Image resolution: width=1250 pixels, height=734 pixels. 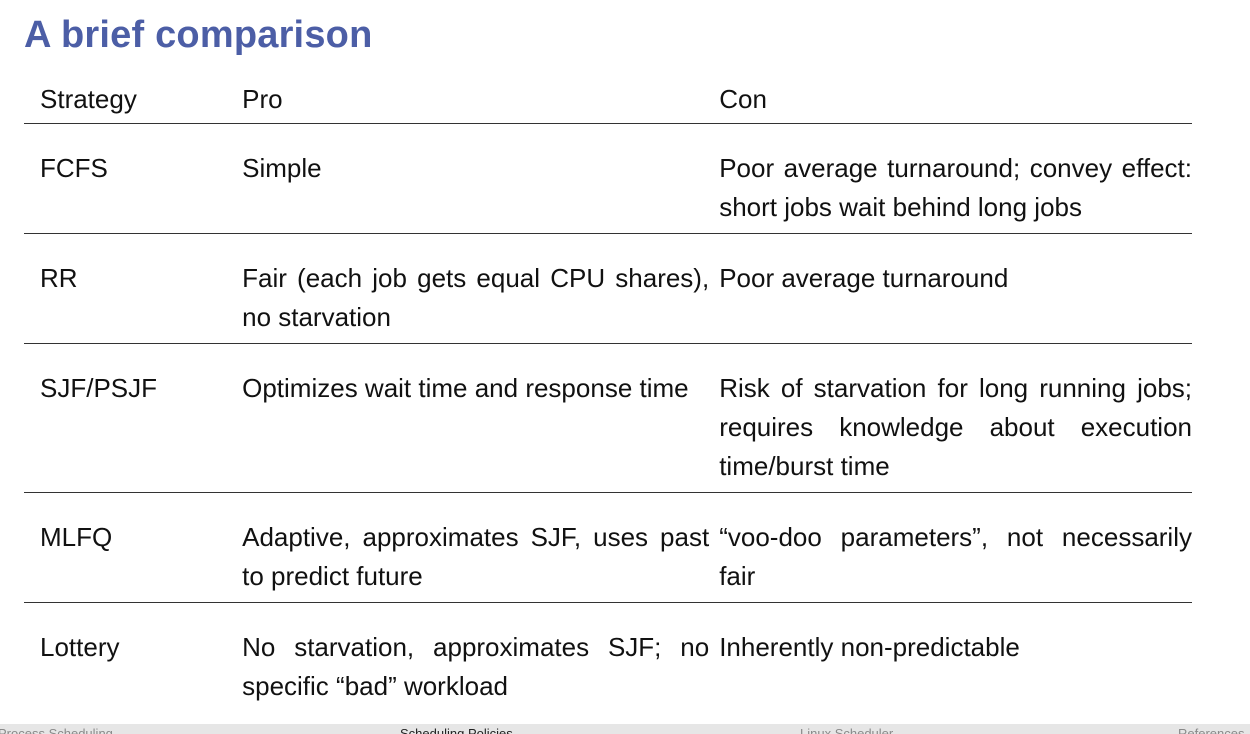 I want to click on footer-link-references: References, so click(x=1211, y=730).